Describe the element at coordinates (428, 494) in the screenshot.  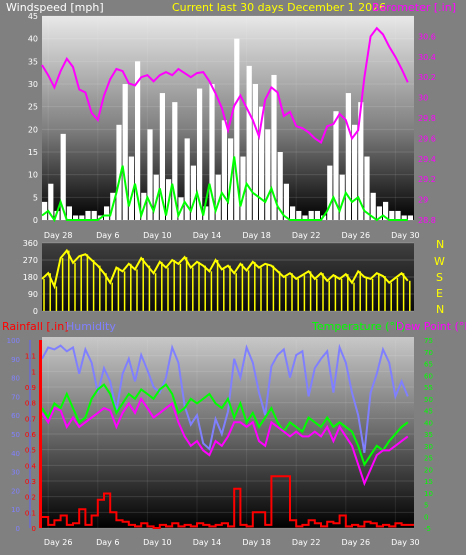
I see `temp-tick-label: 10` at that location.